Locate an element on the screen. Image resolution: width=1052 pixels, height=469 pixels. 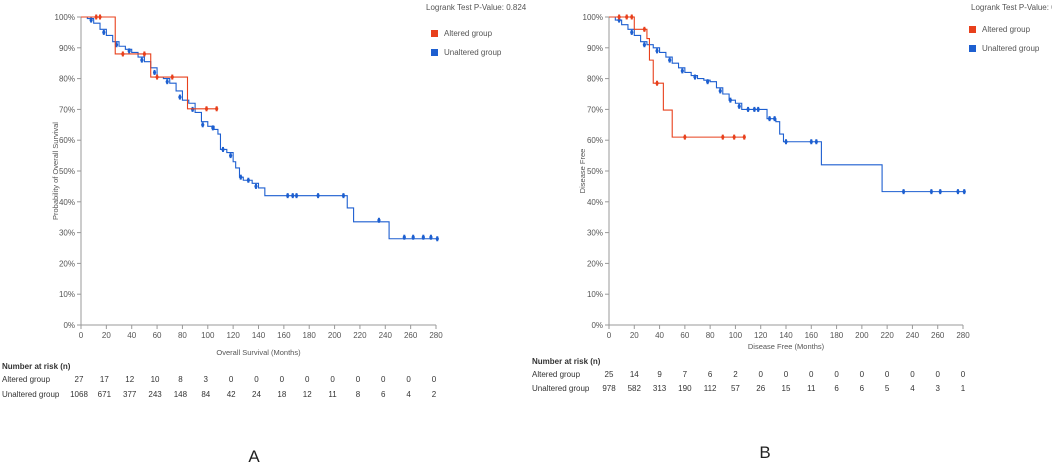
y-tick-label: 10% is located at coordinates (595, 294).